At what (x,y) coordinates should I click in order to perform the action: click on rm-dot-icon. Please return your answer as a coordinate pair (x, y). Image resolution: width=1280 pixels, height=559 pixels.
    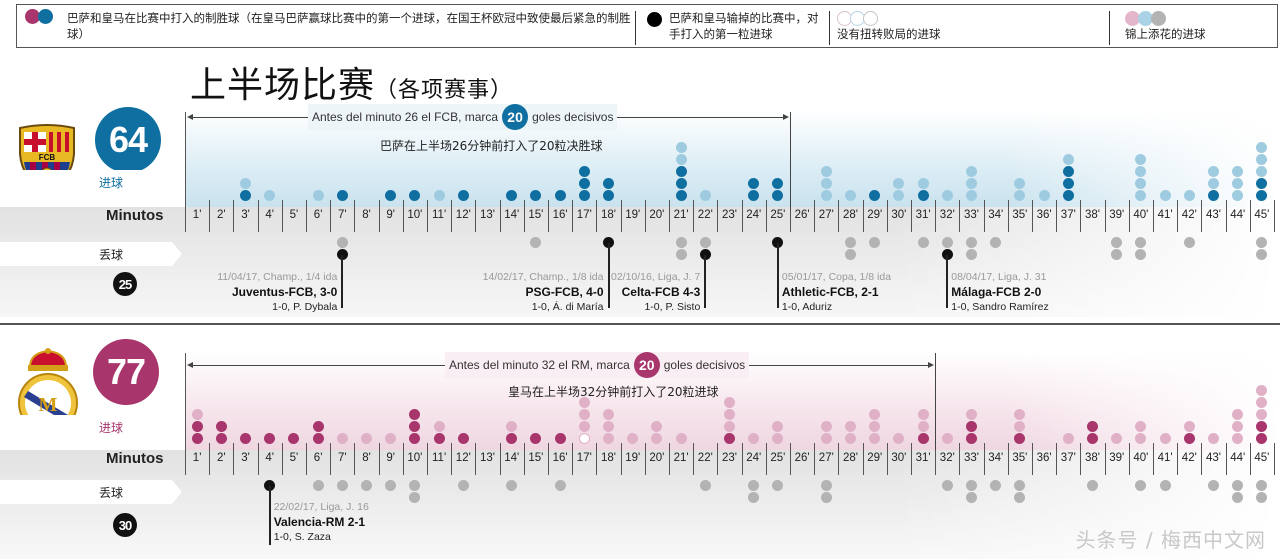
    Looking at the image, I should click on (32, 16).